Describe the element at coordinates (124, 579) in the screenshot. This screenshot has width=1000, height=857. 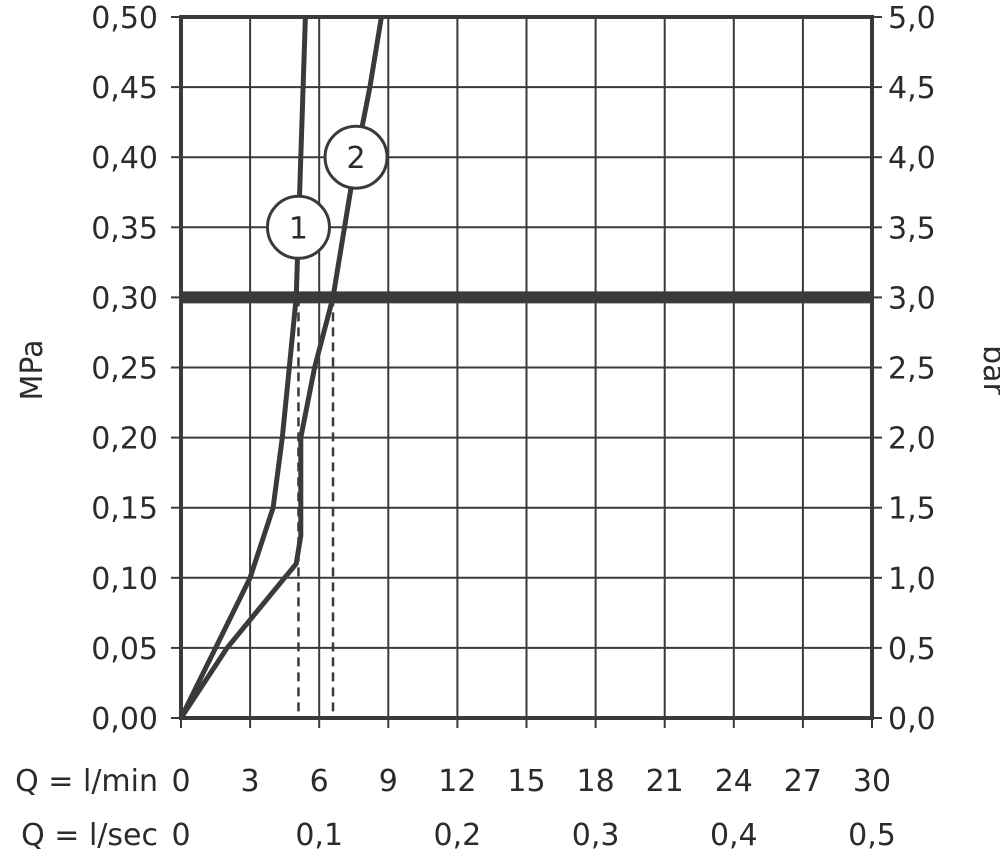
I see `y-left-tick-label: 0,10` at that location.